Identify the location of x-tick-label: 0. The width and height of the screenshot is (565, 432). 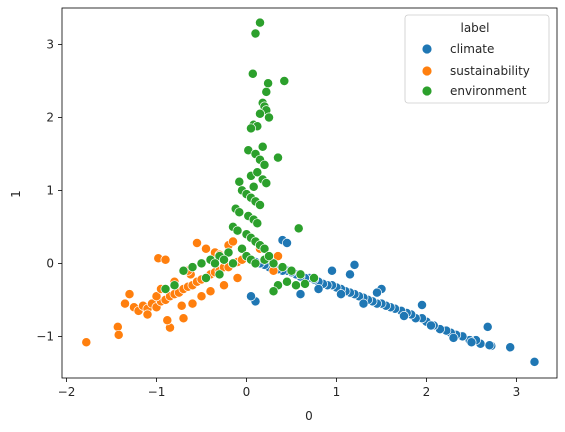
(247, 392).